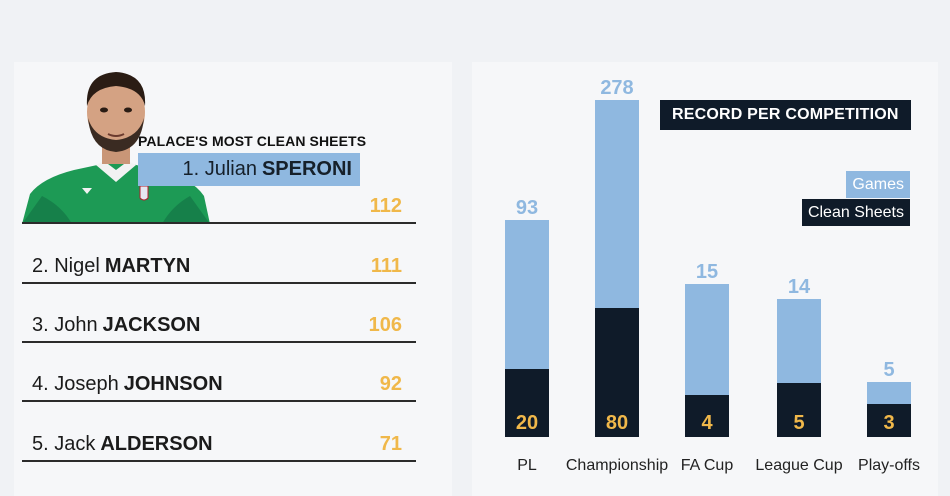 The width and height of the screenshot is (950, 496). I want to click on games-value-label: 15, so click(707, 272).